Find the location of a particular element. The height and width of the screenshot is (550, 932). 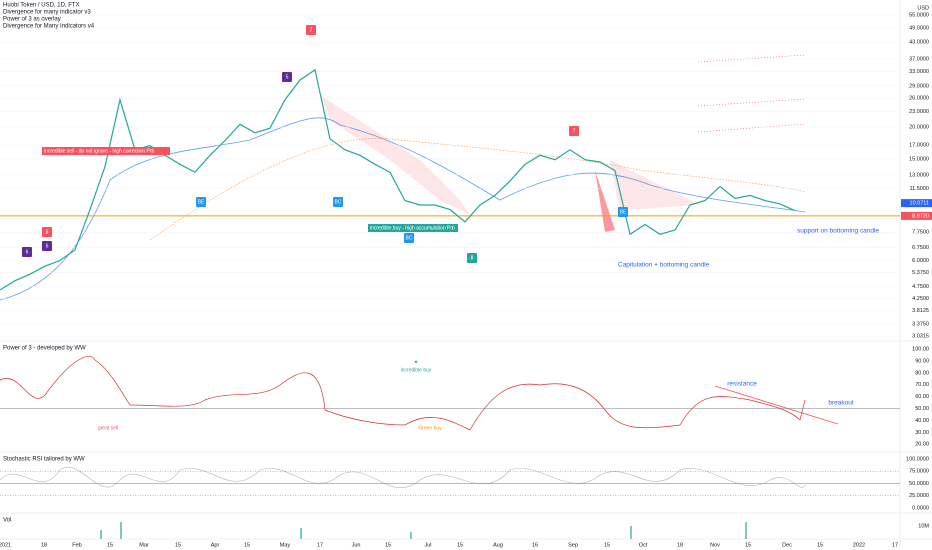

stoch-line is located at coordinates (403, 477).